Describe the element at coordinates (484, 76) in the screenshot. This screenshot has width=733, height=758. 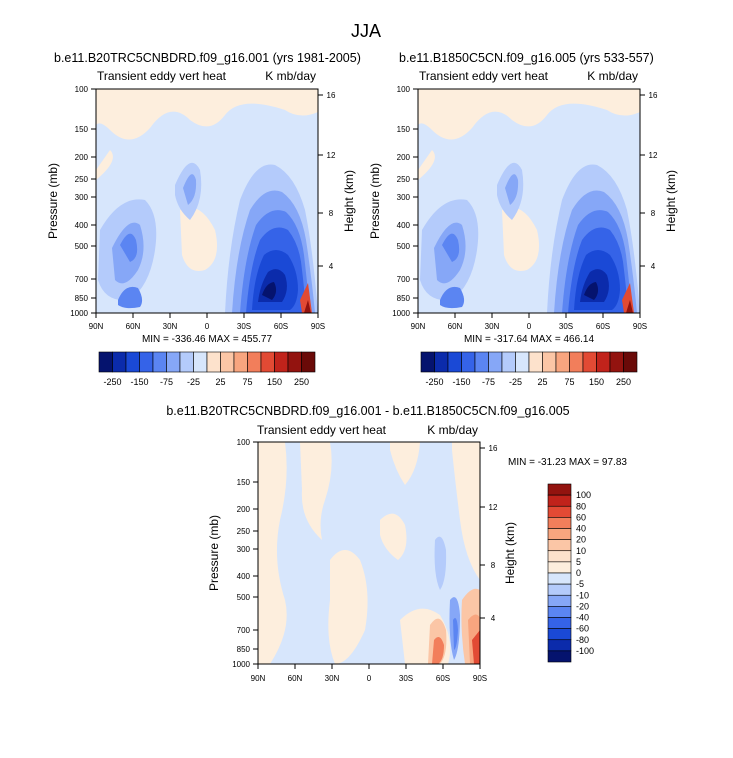
I see `panel-b-left-label: Transient eddy vert heat` at that location.